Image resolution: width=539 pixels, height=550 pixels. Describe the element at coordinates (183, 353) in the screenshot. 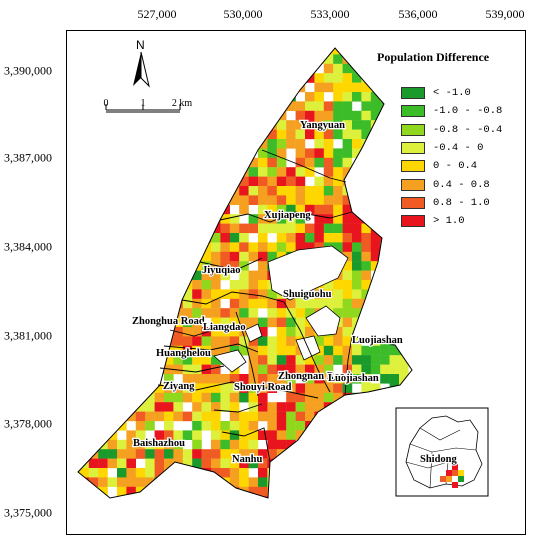

I see `district-label: Huanghelou` at that location.